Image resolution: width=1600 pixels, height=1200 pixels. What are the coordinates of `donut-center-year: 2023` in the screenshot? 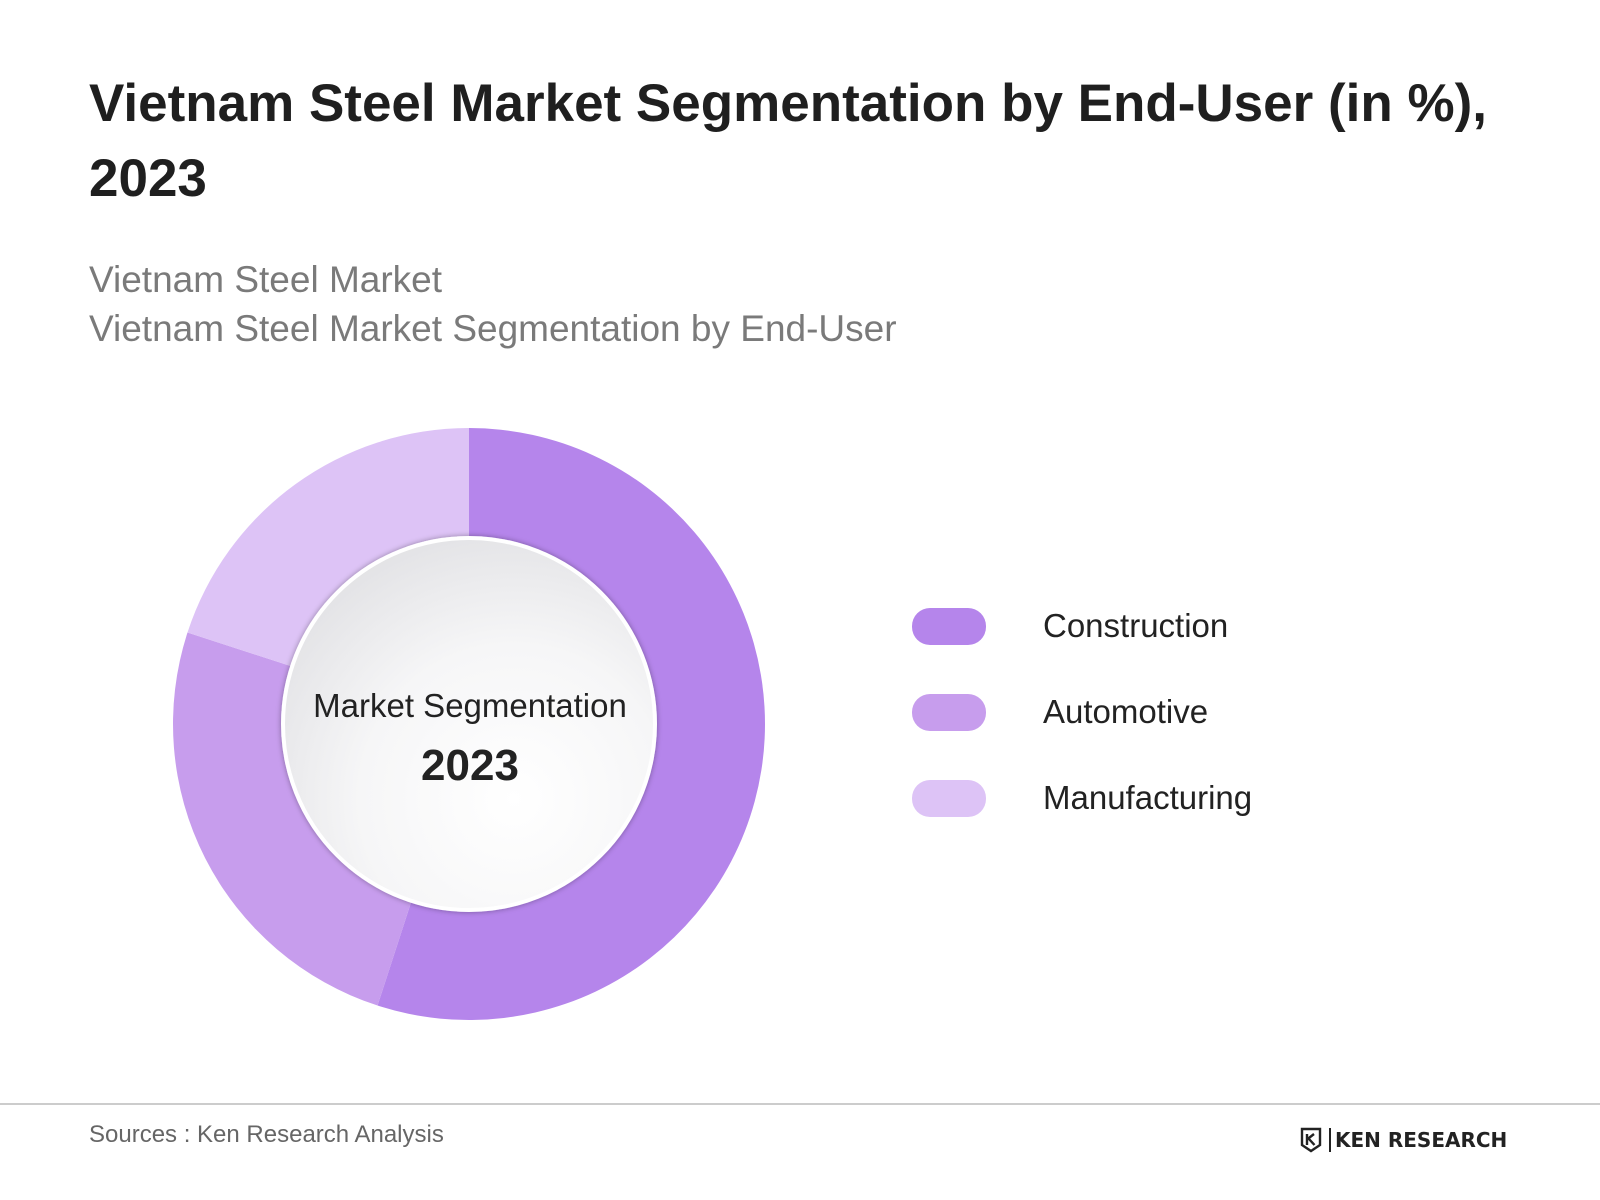 It's located at (470, 765).